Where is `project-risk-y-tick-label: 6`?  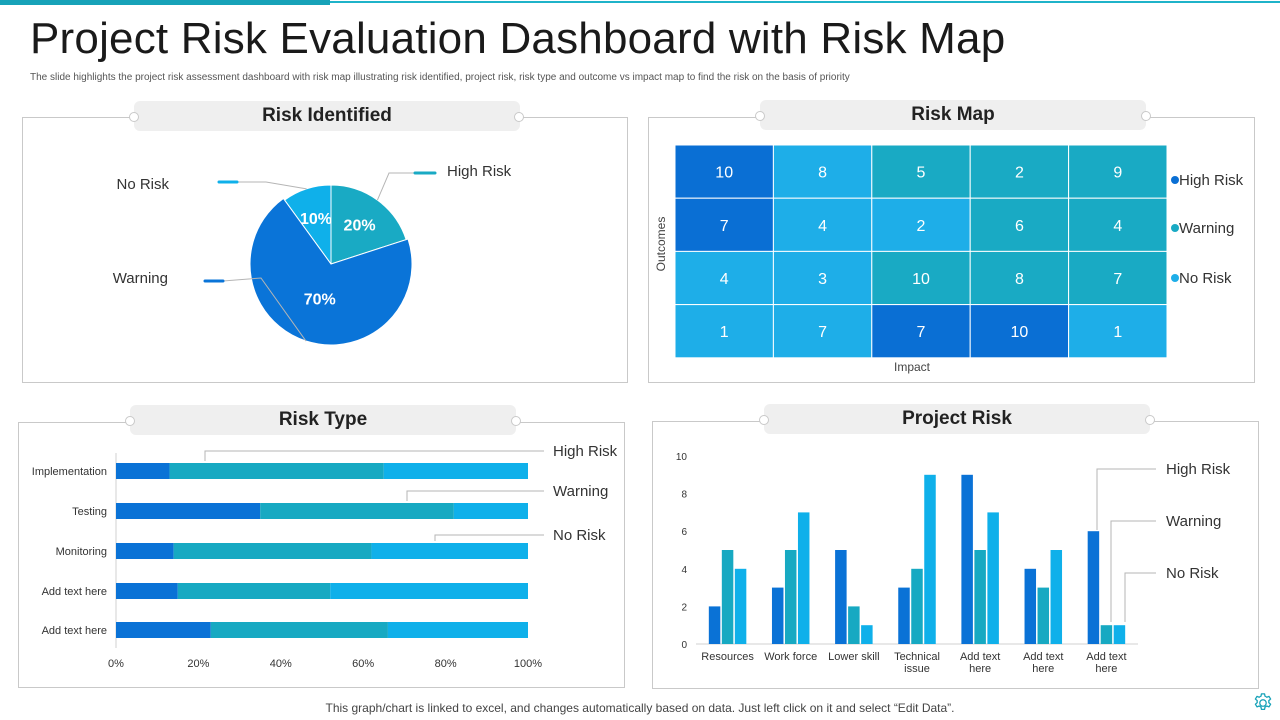 project-risk-y-tick-label: 6 is located at coordinates (684, 532).